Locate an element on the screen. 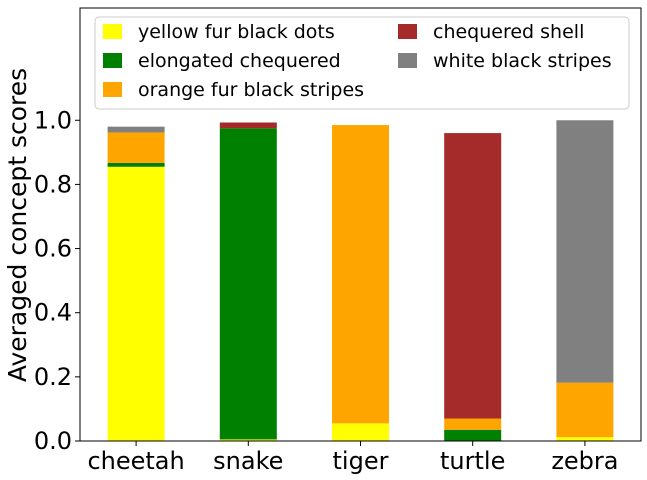 This screenshot has height=480, width=647. y-tick-label: 0.4 is located at coordinates (53, 313).